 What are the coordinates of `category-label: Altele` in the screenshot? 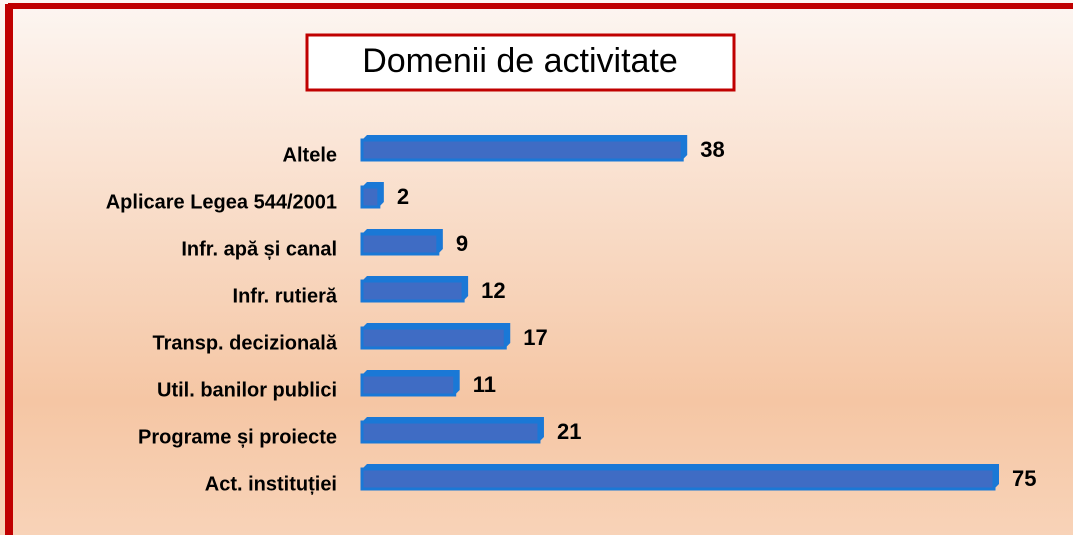 It's located at (310, 155).